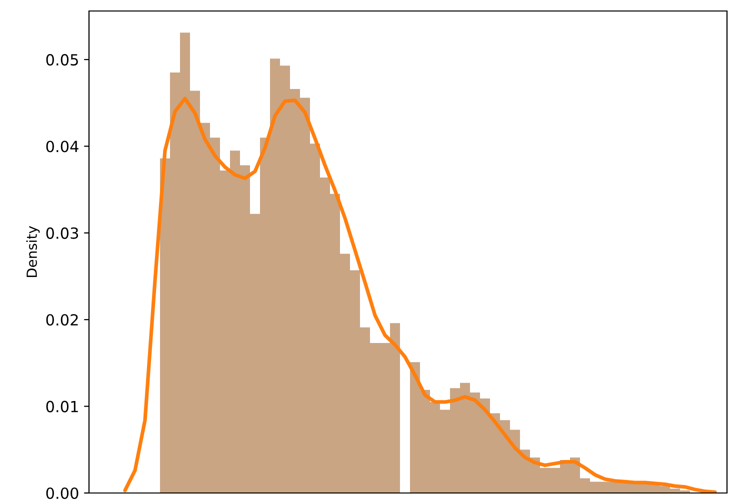 The image size is (733, 504). What do you see at coordinates (33, 252) in the screenshot?
I see `y-axis-title: Density` at bounding box center [33, 252].